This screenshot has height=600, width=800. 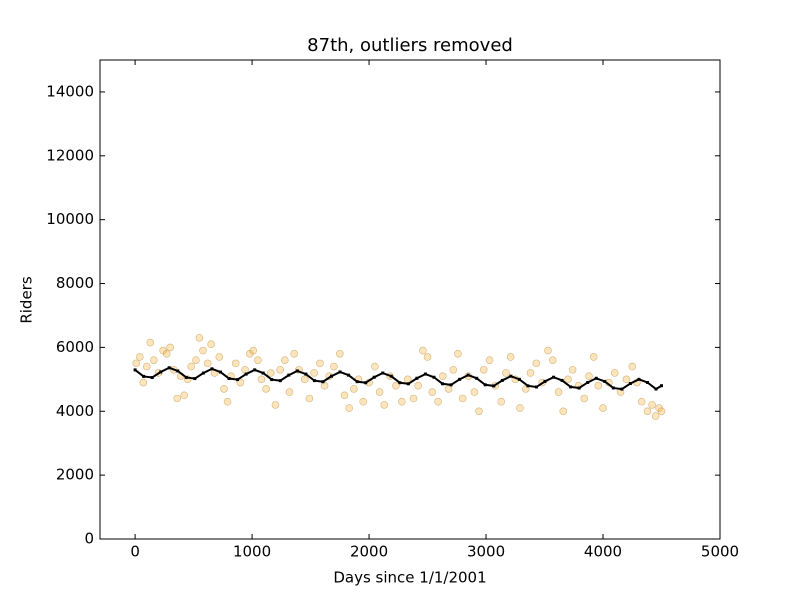 I want to click on y-tick-label: 2000, so click(x=75, y=475).